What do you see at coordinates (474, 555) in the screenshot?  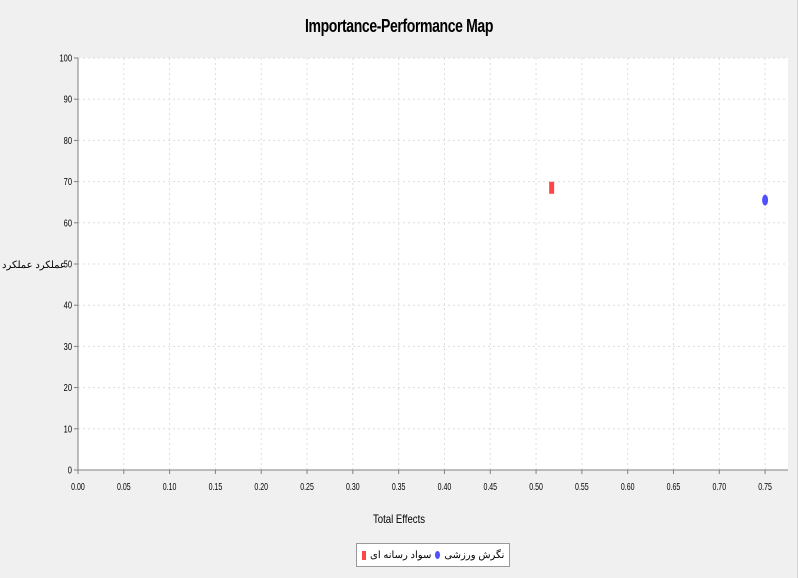 I see `legend-label-1: نگرش ورزشی` at bounding box center [474, 555].